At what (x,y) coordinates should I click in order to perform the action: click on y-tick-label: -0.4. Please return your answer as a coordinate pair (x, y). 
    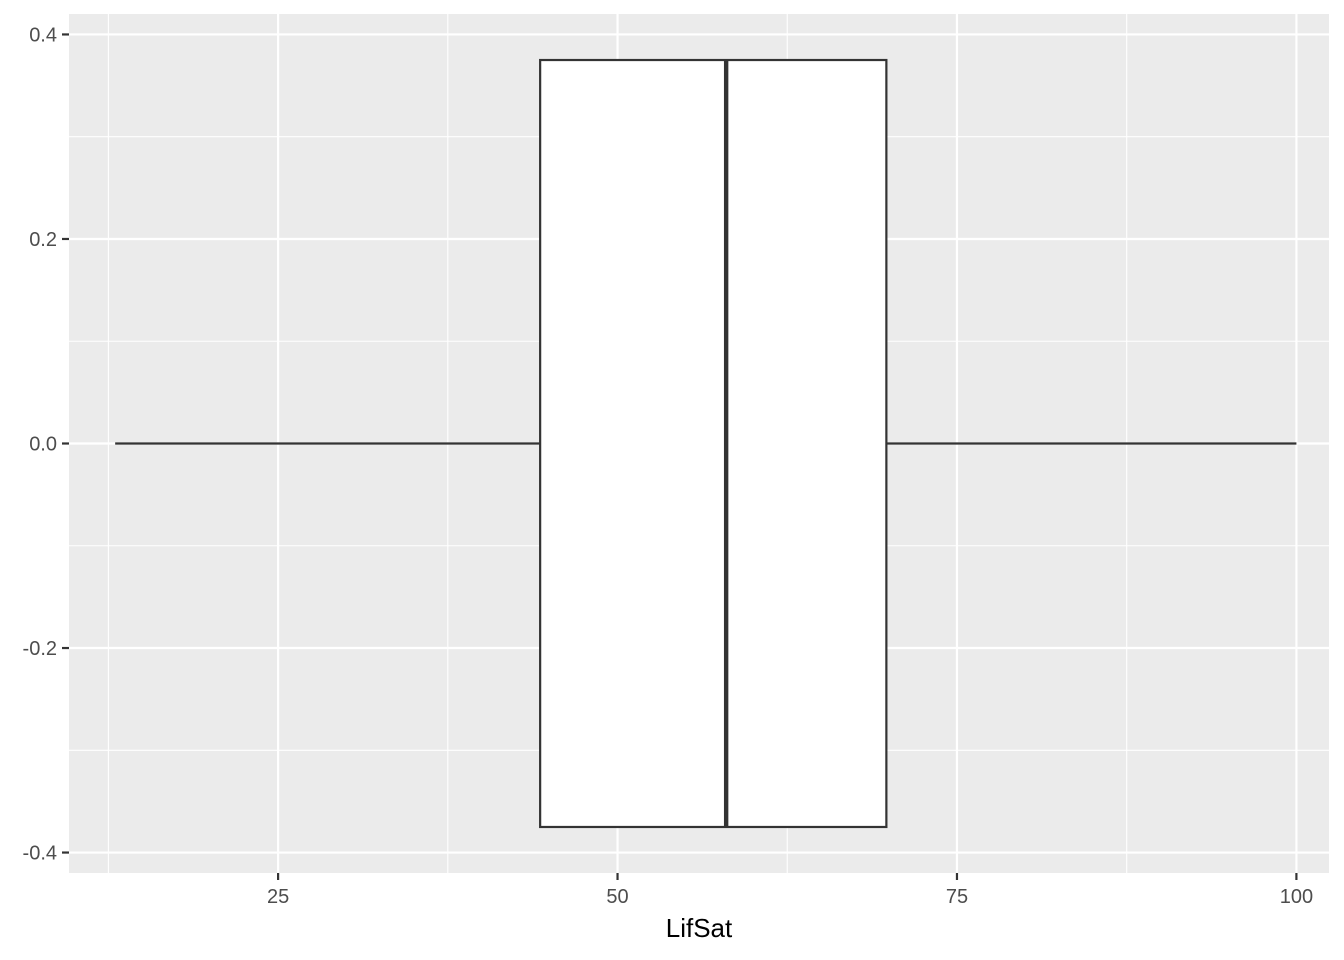
    Looking at the image, I should click on (40, 854).